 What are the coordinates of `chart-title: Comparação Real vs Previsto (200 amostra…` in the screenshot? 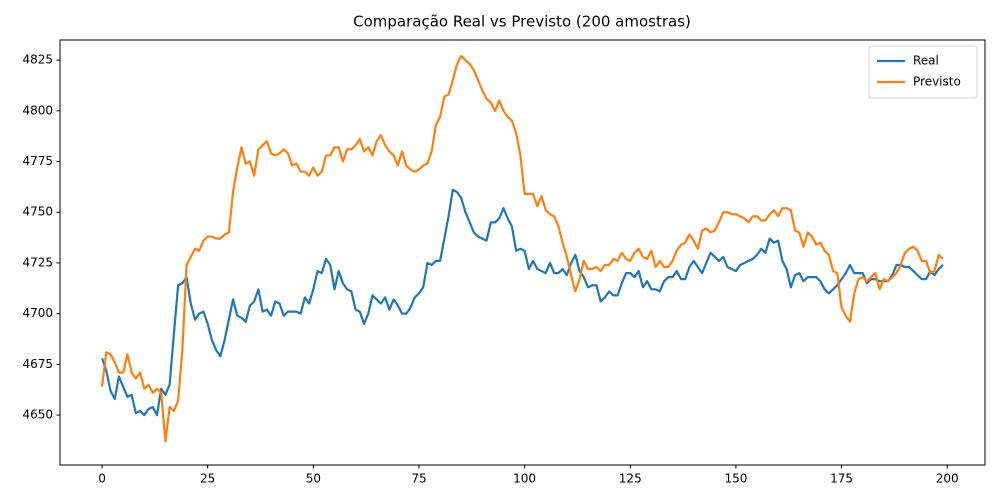 It's located at (522, 22).